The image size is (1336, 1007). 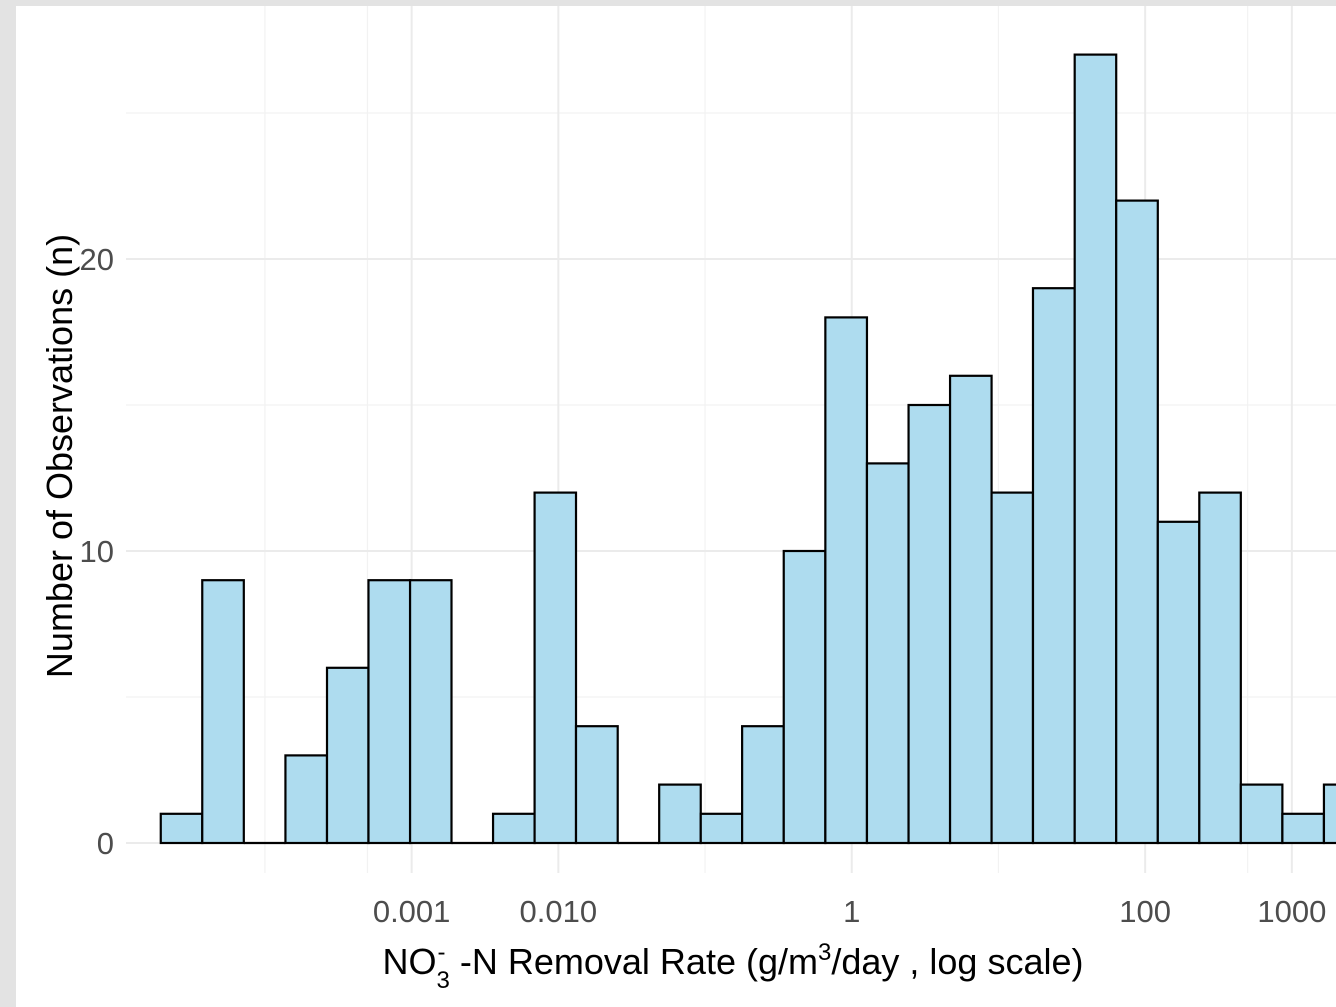 What do you see at coordinates (97, 259) in the screenshot?
I see `y-tick-label: 20` at bounding box center [97, 259].